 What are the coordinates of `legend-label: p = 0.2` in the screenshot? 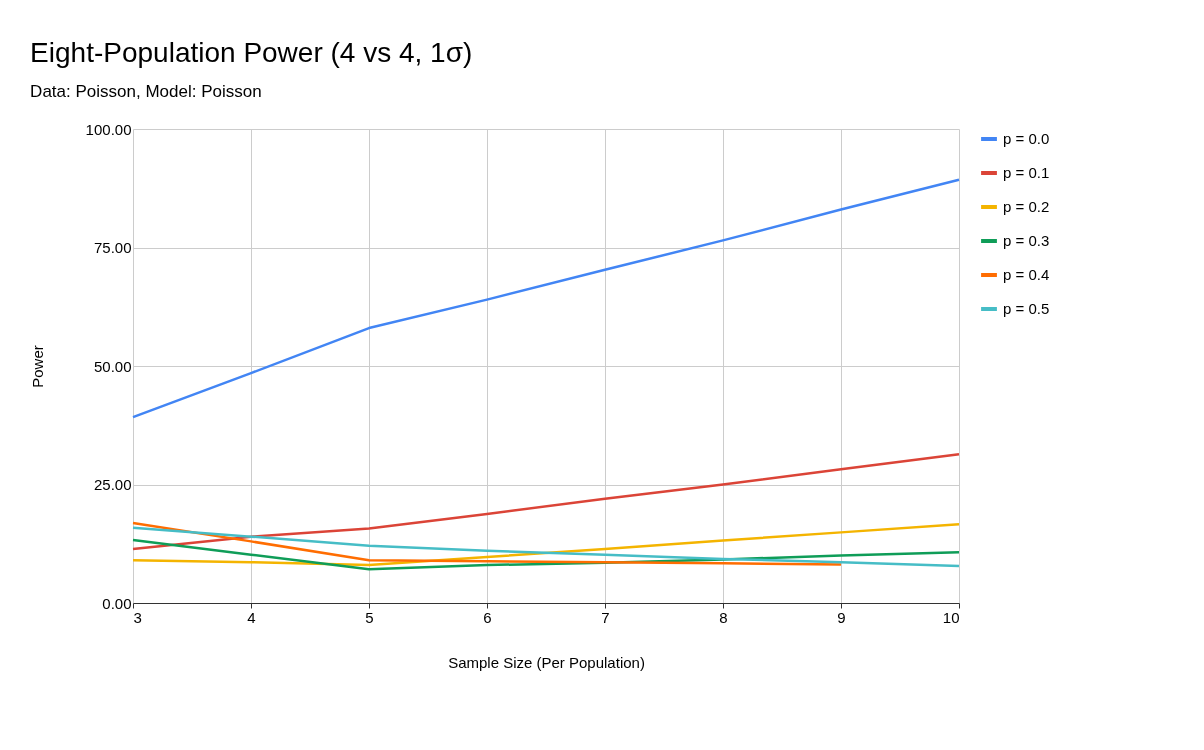 It's located at (1026, 206).